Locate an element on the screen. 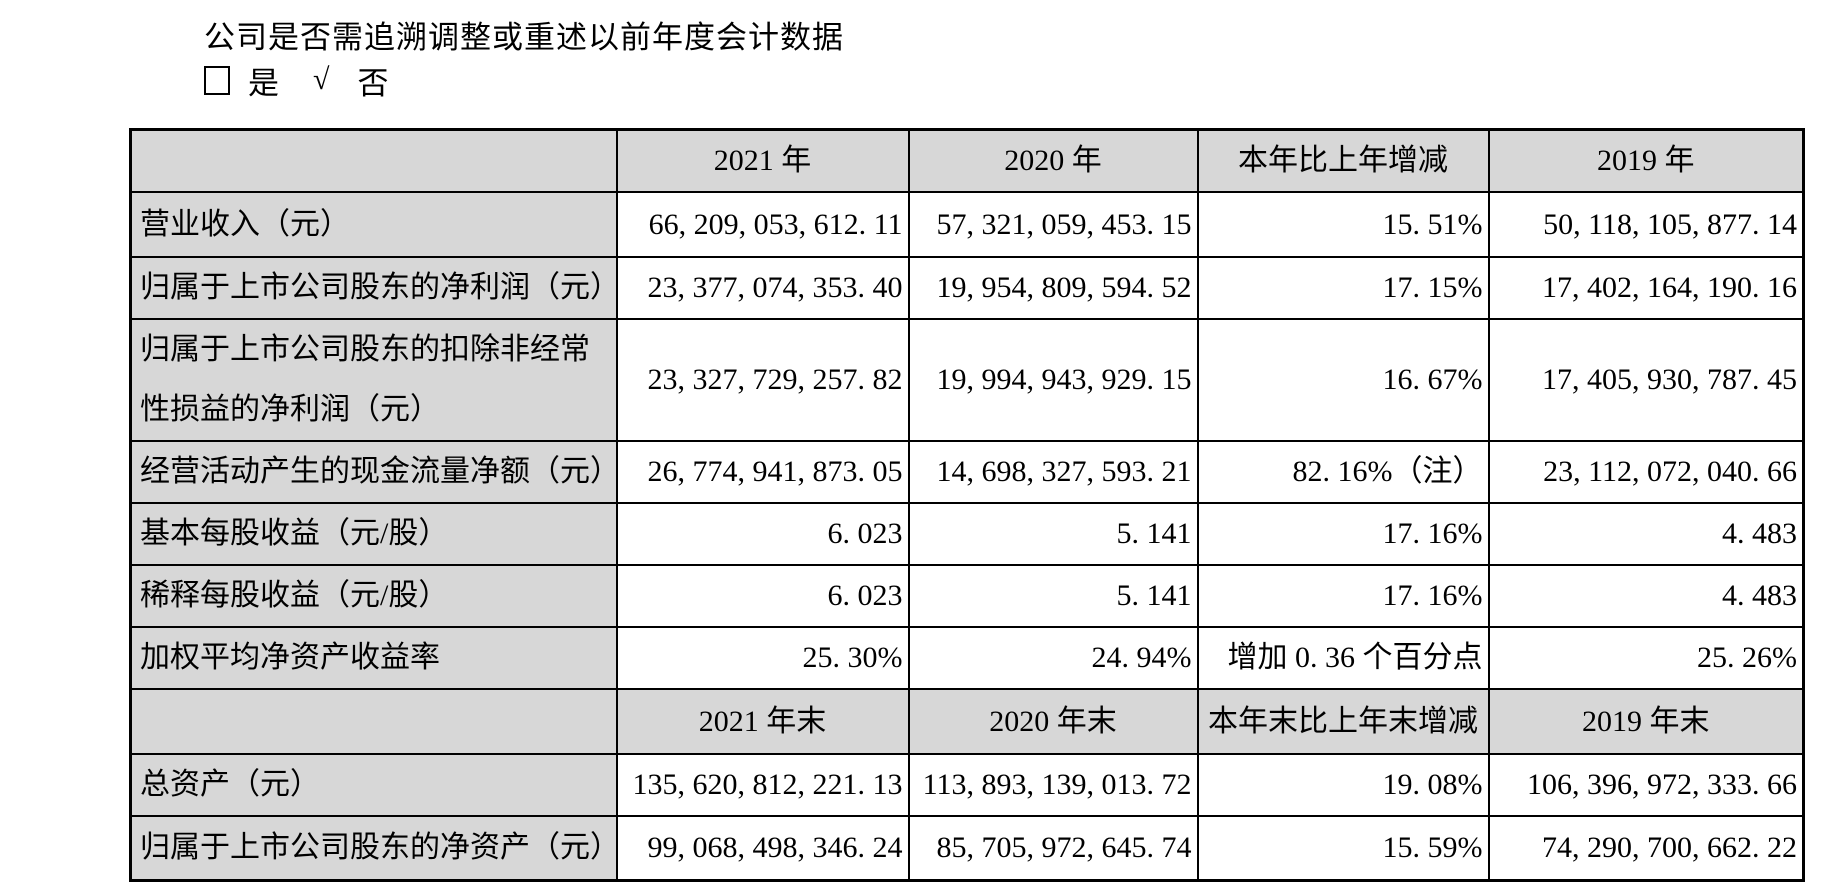  option-no-label: 否 is located at coordinates (373, 83).